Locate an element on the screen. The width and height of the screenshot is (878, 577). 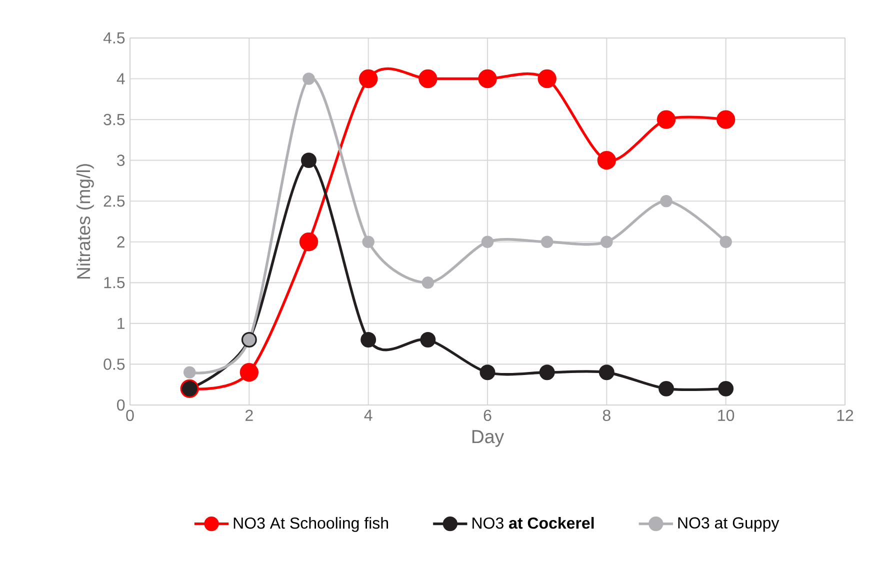
legend-label: NO3 At Schooling fish is located at coordinates (311, 524).